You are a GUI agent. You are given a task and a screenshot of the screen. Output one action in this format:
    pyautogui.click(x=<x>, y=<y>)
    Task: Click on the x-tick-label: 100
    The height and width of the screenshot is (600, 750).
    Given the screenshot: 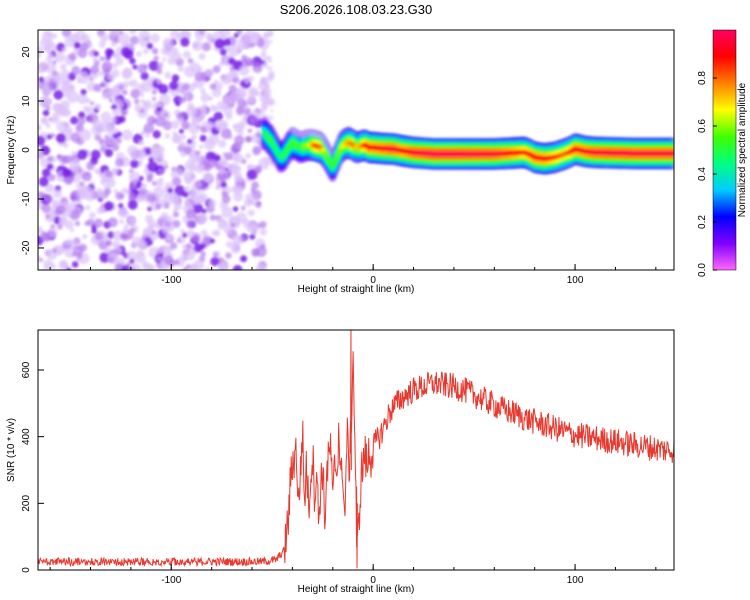 What is the action you would take?
    pyautogui.click(x=575, y=280)
    